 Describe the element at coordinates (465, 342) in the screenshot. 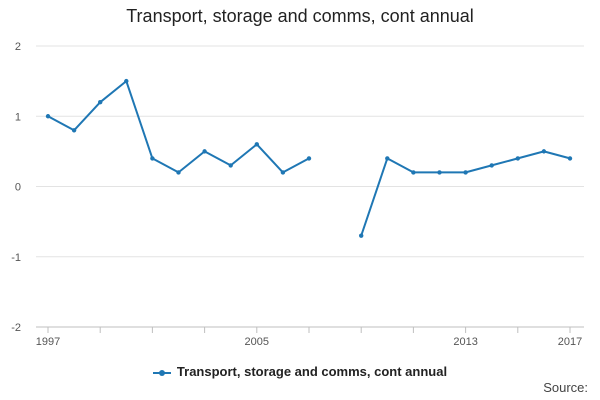

I see `x-tick-label: 2013` at that location.